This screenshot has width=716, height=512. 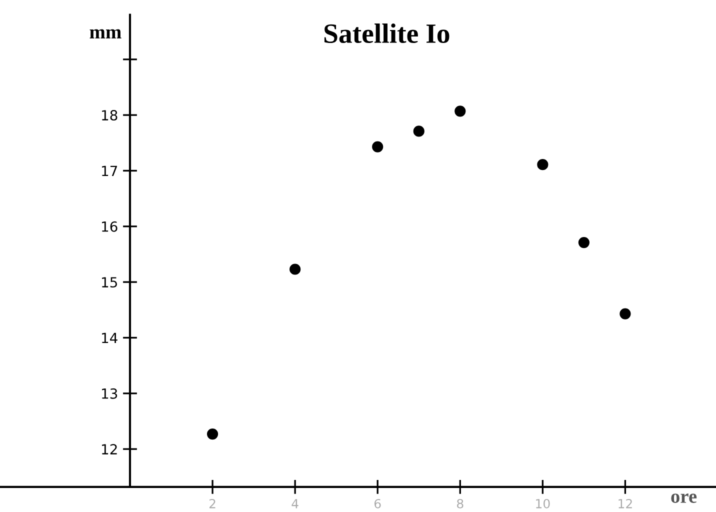 What do you see at coordinates (625, 503) in the screenshot?
I see `x-tick-label: 12` at bounding box center [625, 503].